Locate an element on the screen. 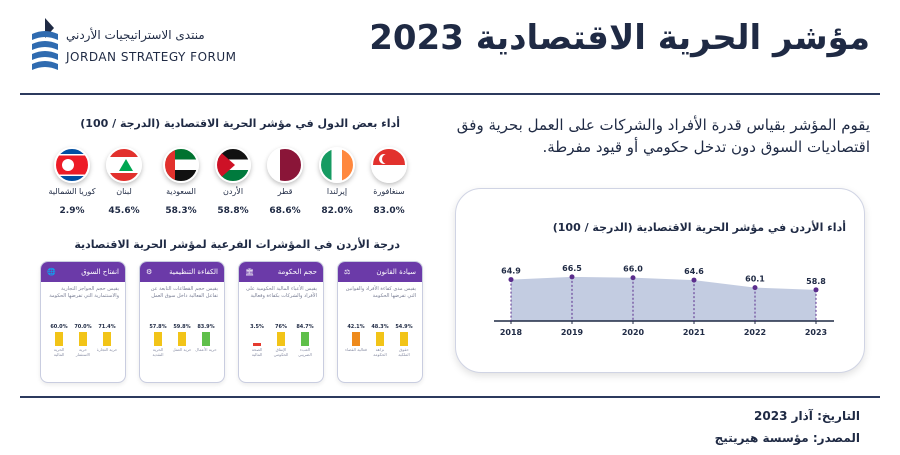  card-title: الكفاءة التنظيمية is located at coordinates (193, 272).